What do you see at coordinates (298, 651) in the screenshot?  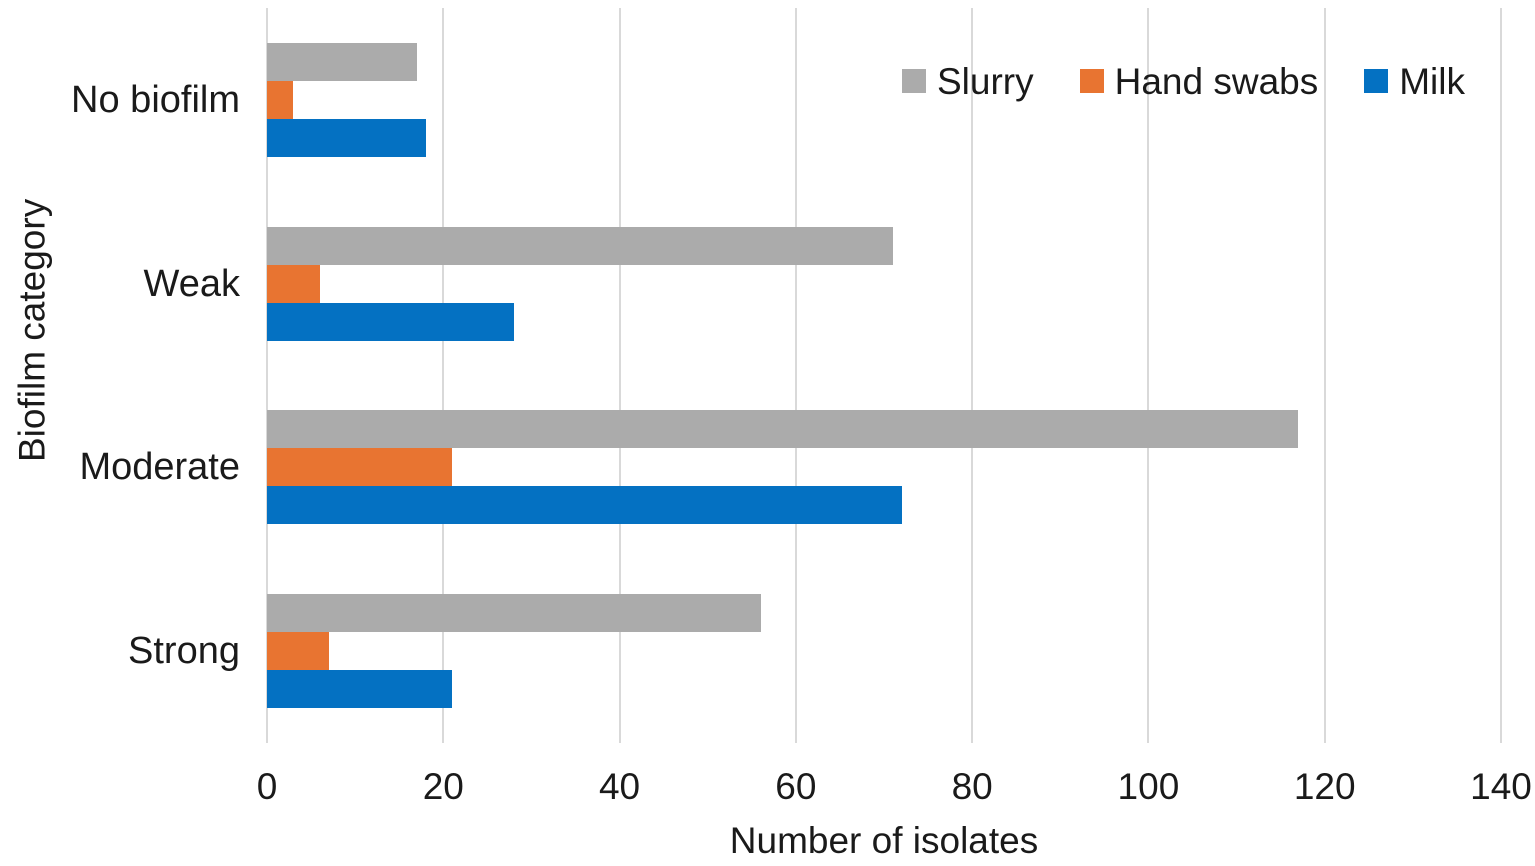 I see `bar-hand-swabs-strong` at bounding box center [298, 651].